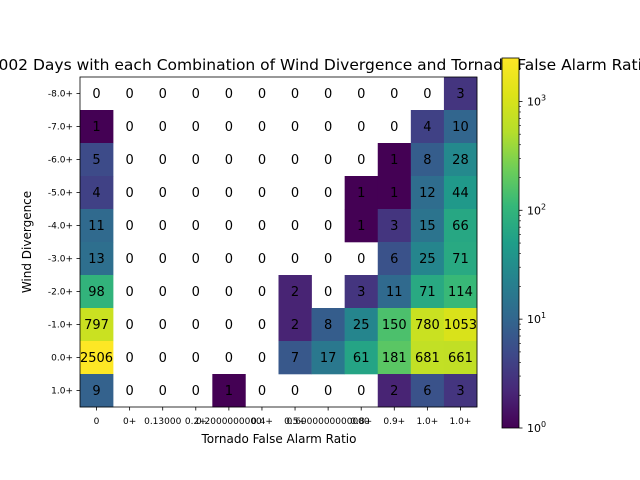 The width and height of the screenshot is (640, 480). Describe the element at coordinates (97, 422) in the screenshot. I see `x-tick-label: 0` at that location.